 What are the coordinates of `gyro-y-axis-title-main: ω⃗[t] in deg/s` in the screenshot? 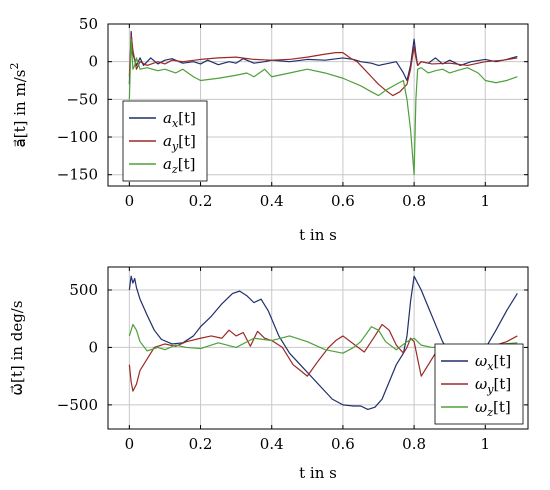 It's located at (17, 347).